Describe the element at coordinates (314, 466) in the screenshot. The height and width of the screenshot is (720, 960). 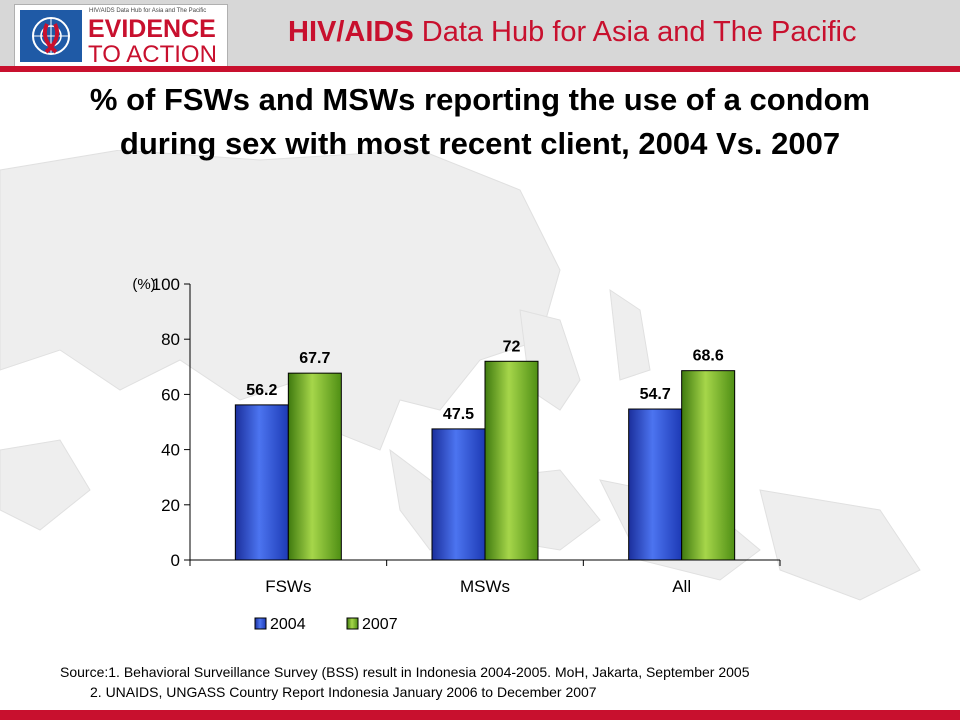
I see `bar-2007-FSWs` at that location.